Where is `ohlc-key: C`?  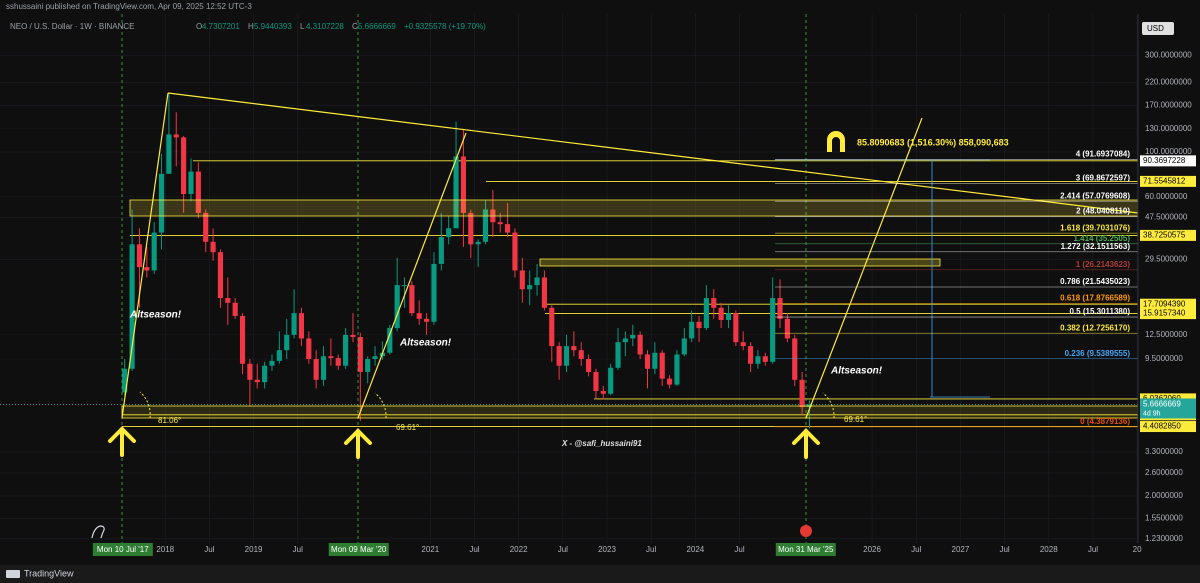 ohlc-key: C is located at coordinates (355, 26).